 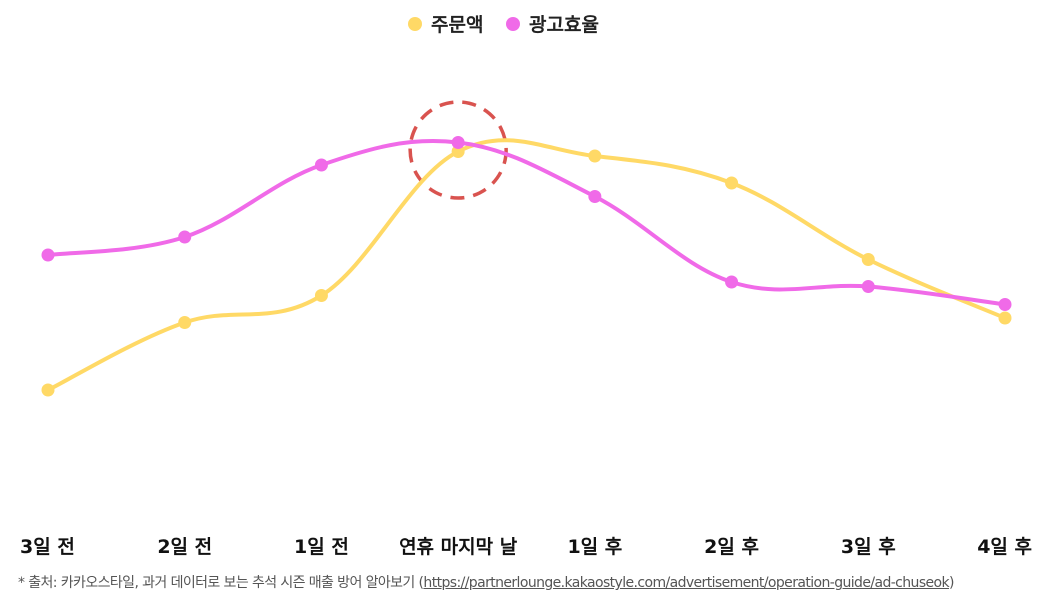 I want to click on x-tick-label-4: 연휴 마지막 날, so click(x=458, y=547).